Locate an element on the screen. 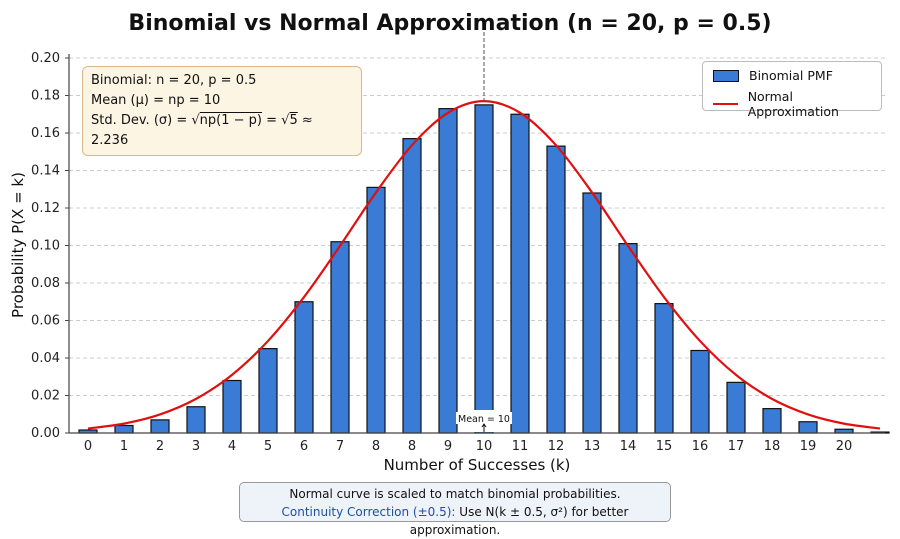 The width and height of the screenshot is (900, 539). x-tick-label: 2 is located at coordinates (160, 446).